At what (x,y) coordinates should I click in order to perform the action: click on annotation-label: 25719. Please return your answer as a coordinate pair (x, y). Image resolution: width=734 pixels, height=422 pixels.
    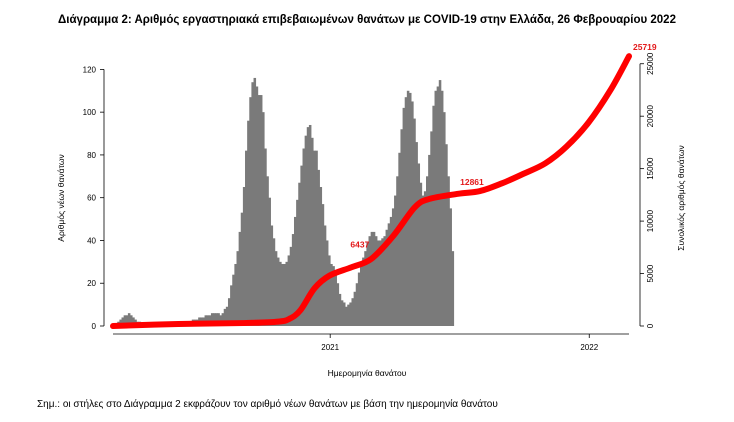
    Looking at the image, I should click on (645, 47).